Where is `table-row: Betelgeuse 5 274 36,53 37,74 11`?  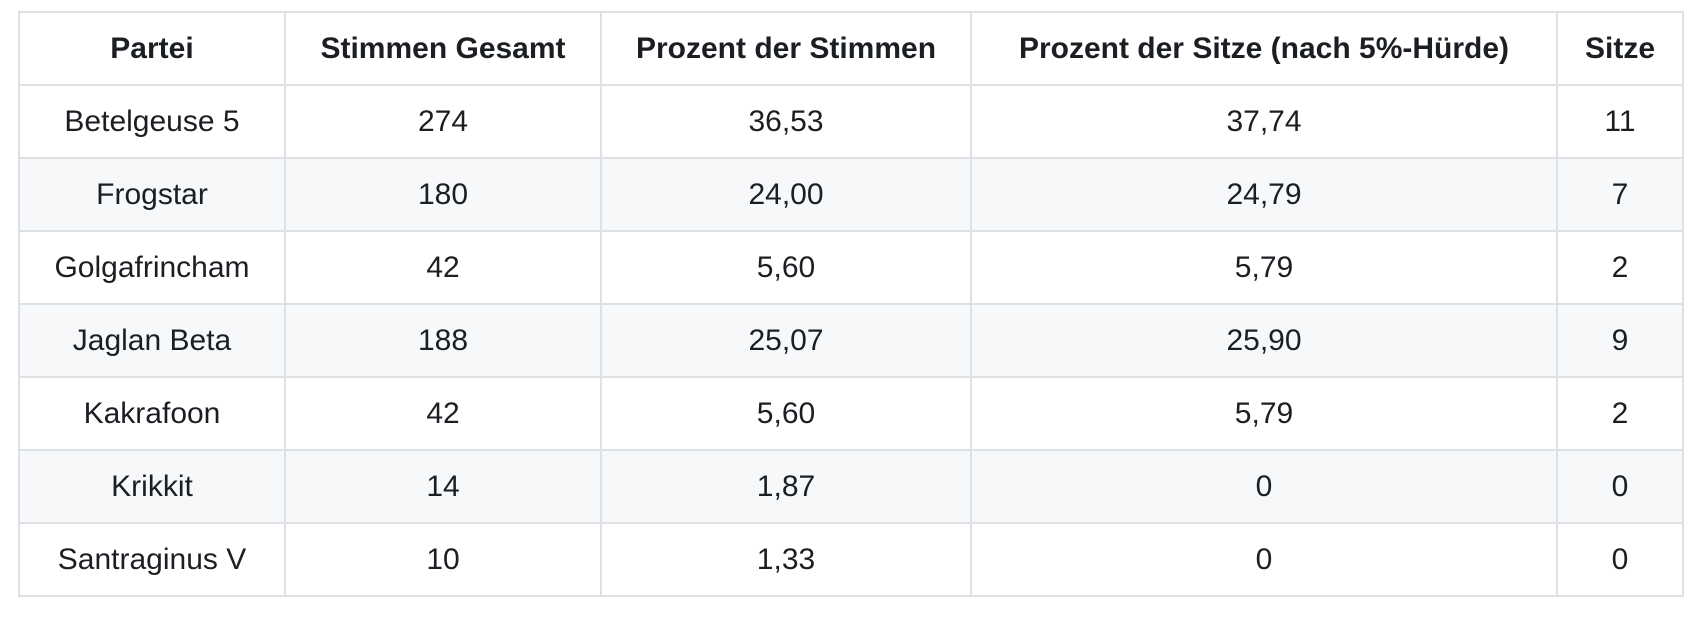
table-row: Betelgeuse 5 274 36,53 37,74 11 is located at coordinates (851, 121).